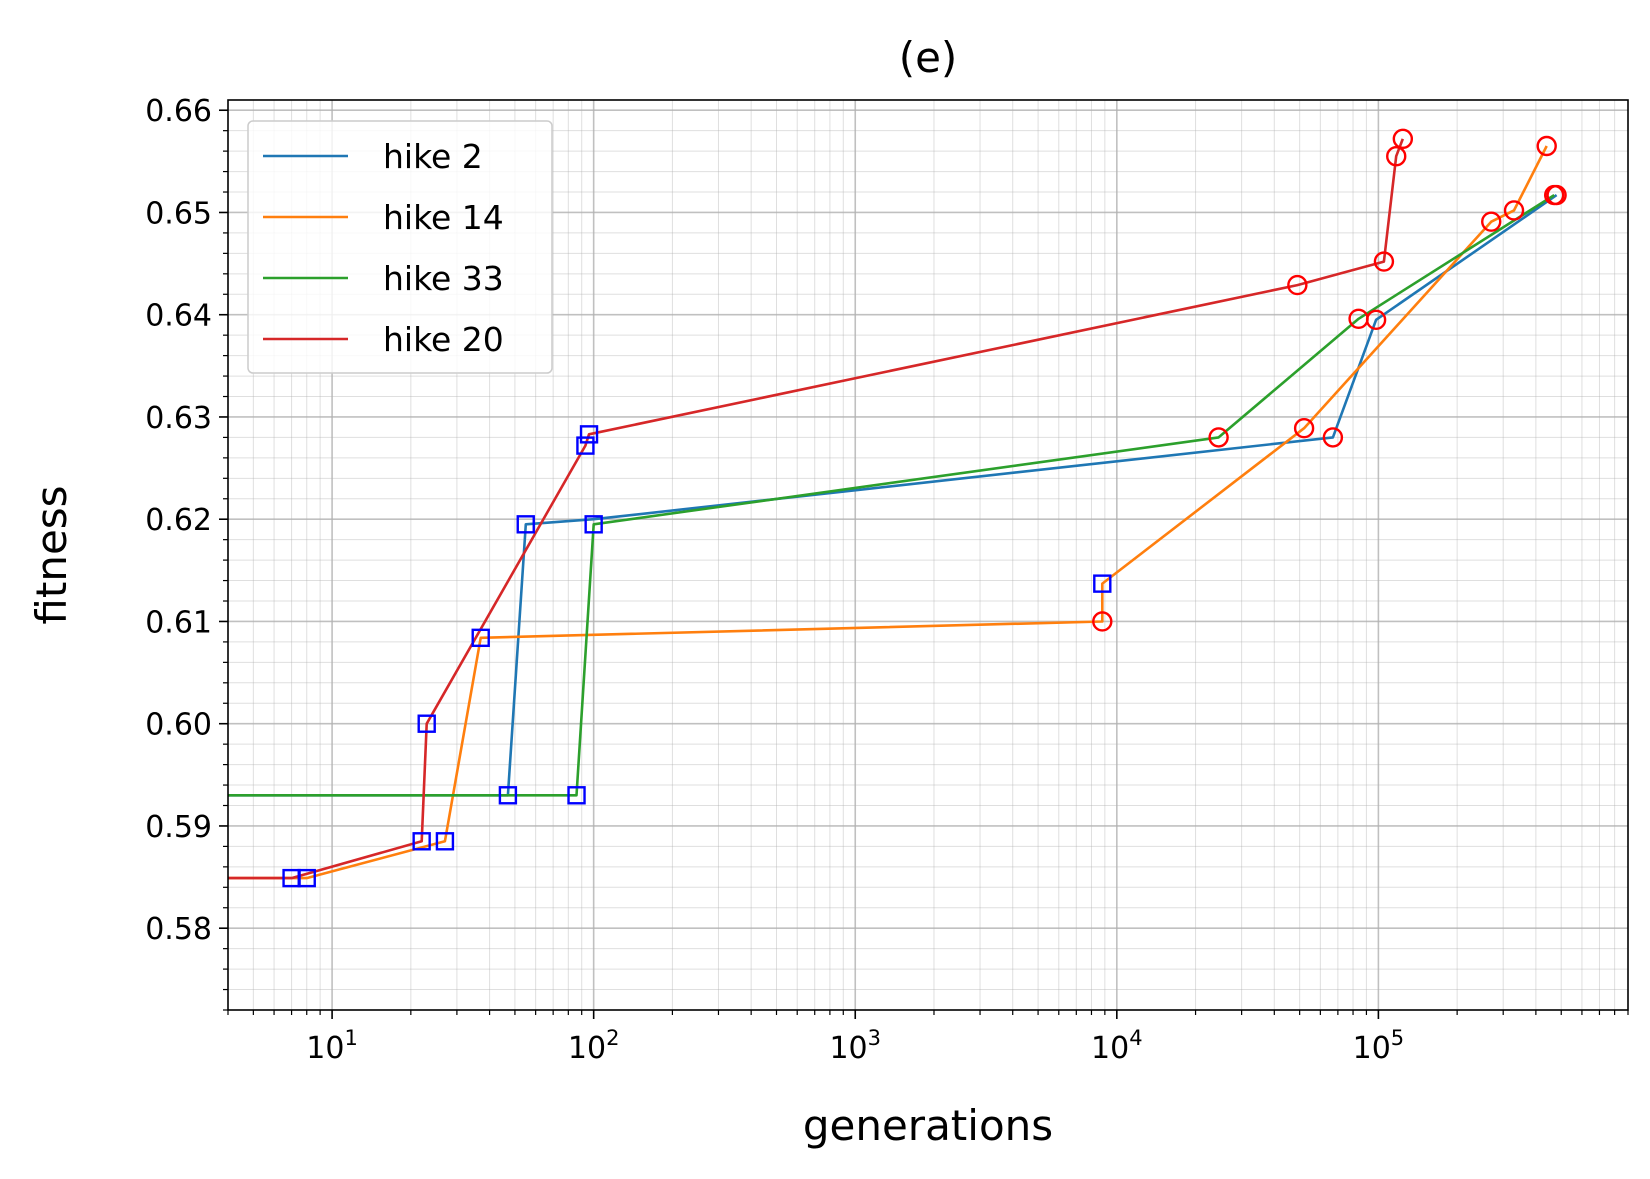 The height and width of the screenshot is (1179, 1650). What do you see at coordinates (51, 554) in the screenshot?
I see `y-axis-label: fitness` at bounding box center [51, 554].